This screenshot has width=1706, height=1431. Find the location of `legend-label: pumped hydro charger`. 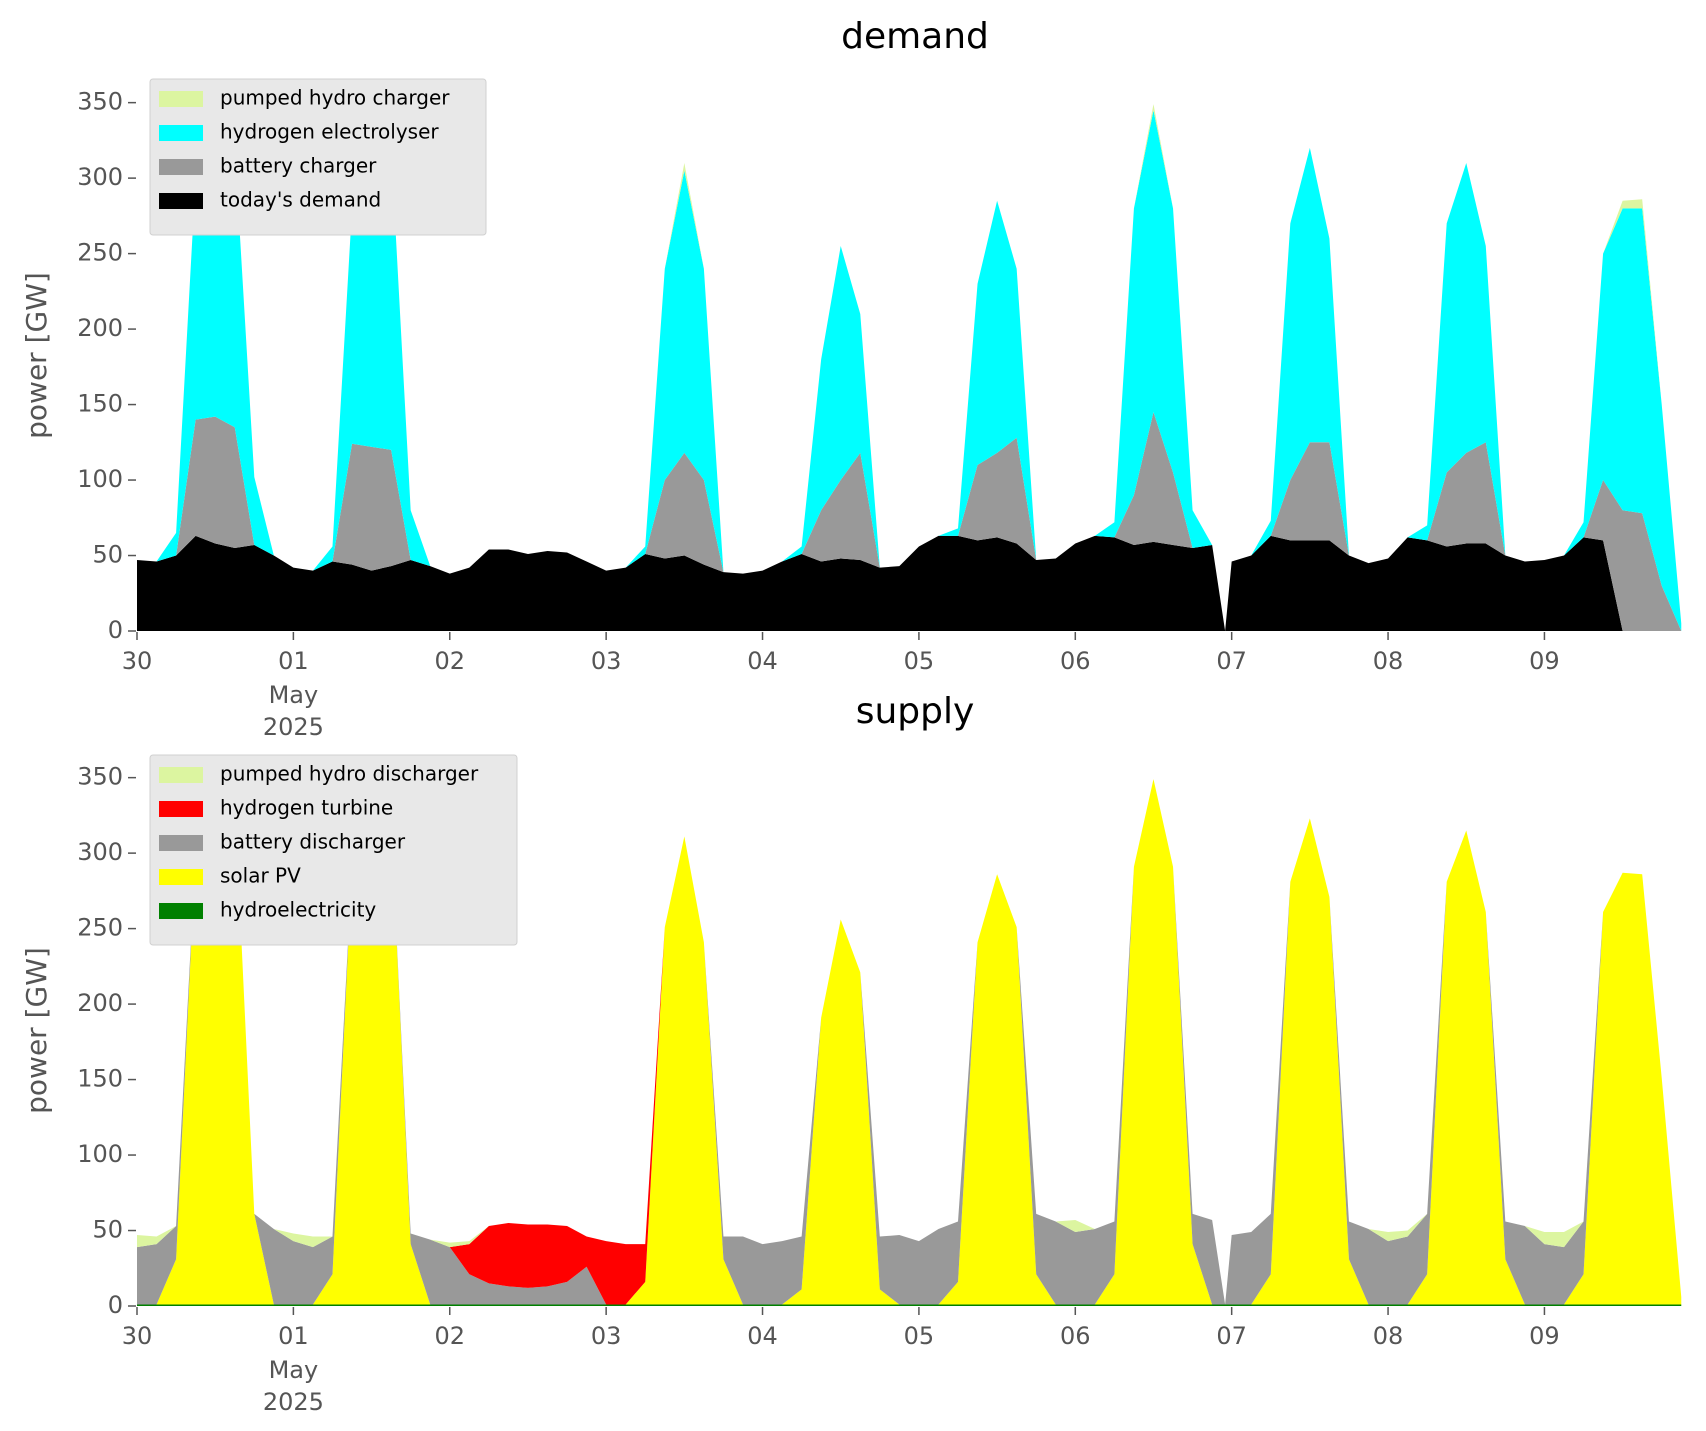

legend-label: pumped hydro charger is located at coordinates (335, 98).